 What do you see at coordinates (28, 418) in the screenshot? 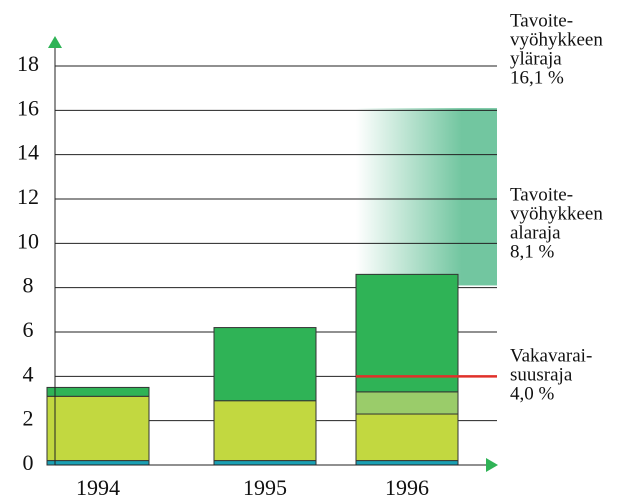
I see `y-tick-label: 2` at bounding box center [28, 418].